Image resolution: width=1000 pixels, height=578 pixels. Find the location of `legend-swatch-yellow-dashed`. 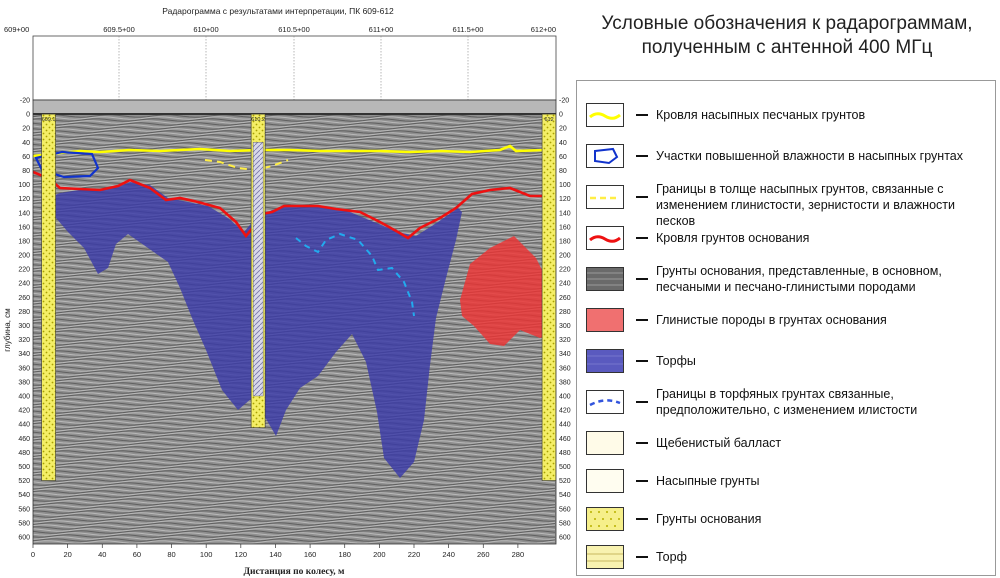

legend-swatch-yellow-dashed is located at coordinates (605, 197).